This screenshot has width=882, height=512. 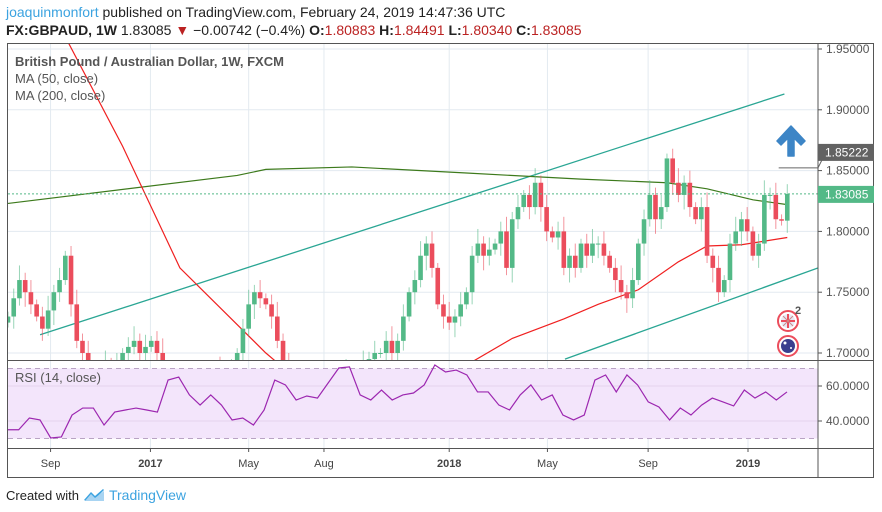 What do you see at coordinates (788, 346) in the screenshot?
I see `australia-flag-event-icon` at bounding box center [788, 346].